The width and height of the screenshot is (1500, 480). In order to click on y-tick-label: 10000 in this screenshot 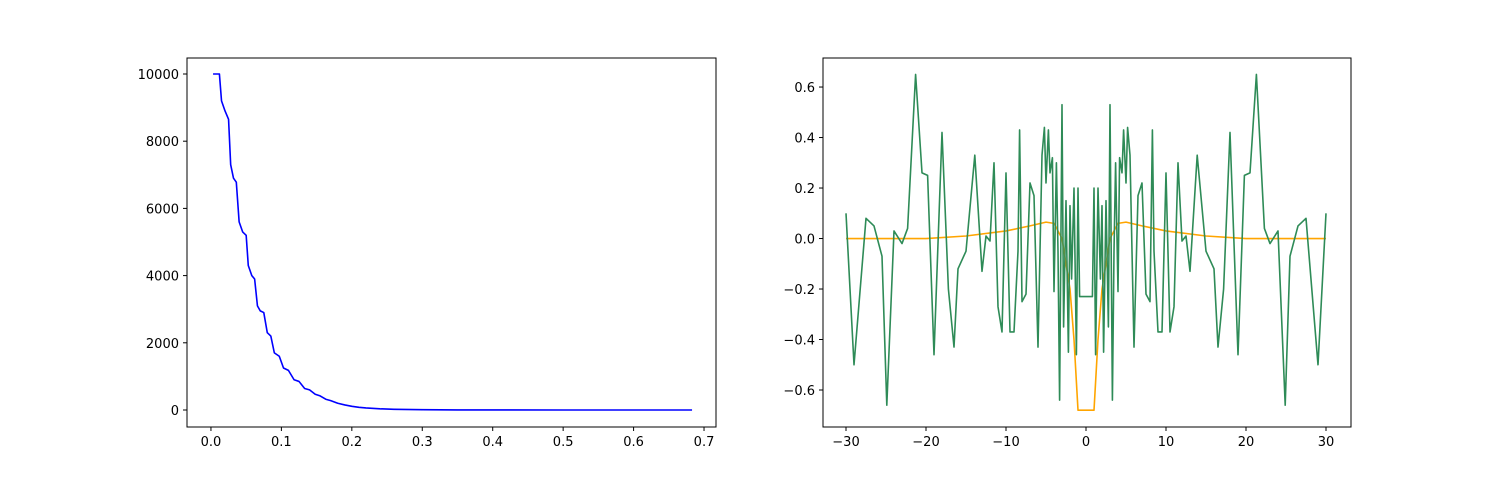, I will do `click(158, 75)`.